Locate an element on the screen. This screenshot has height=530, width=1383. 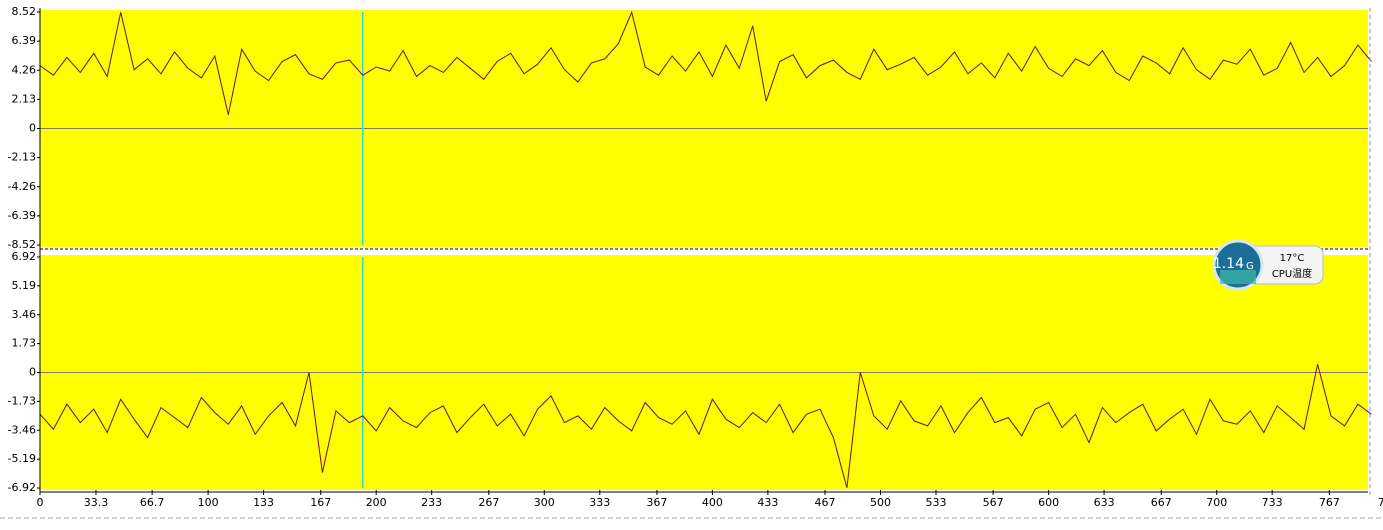
x-tick-label: 733 is located at coordinates (1272, 502).